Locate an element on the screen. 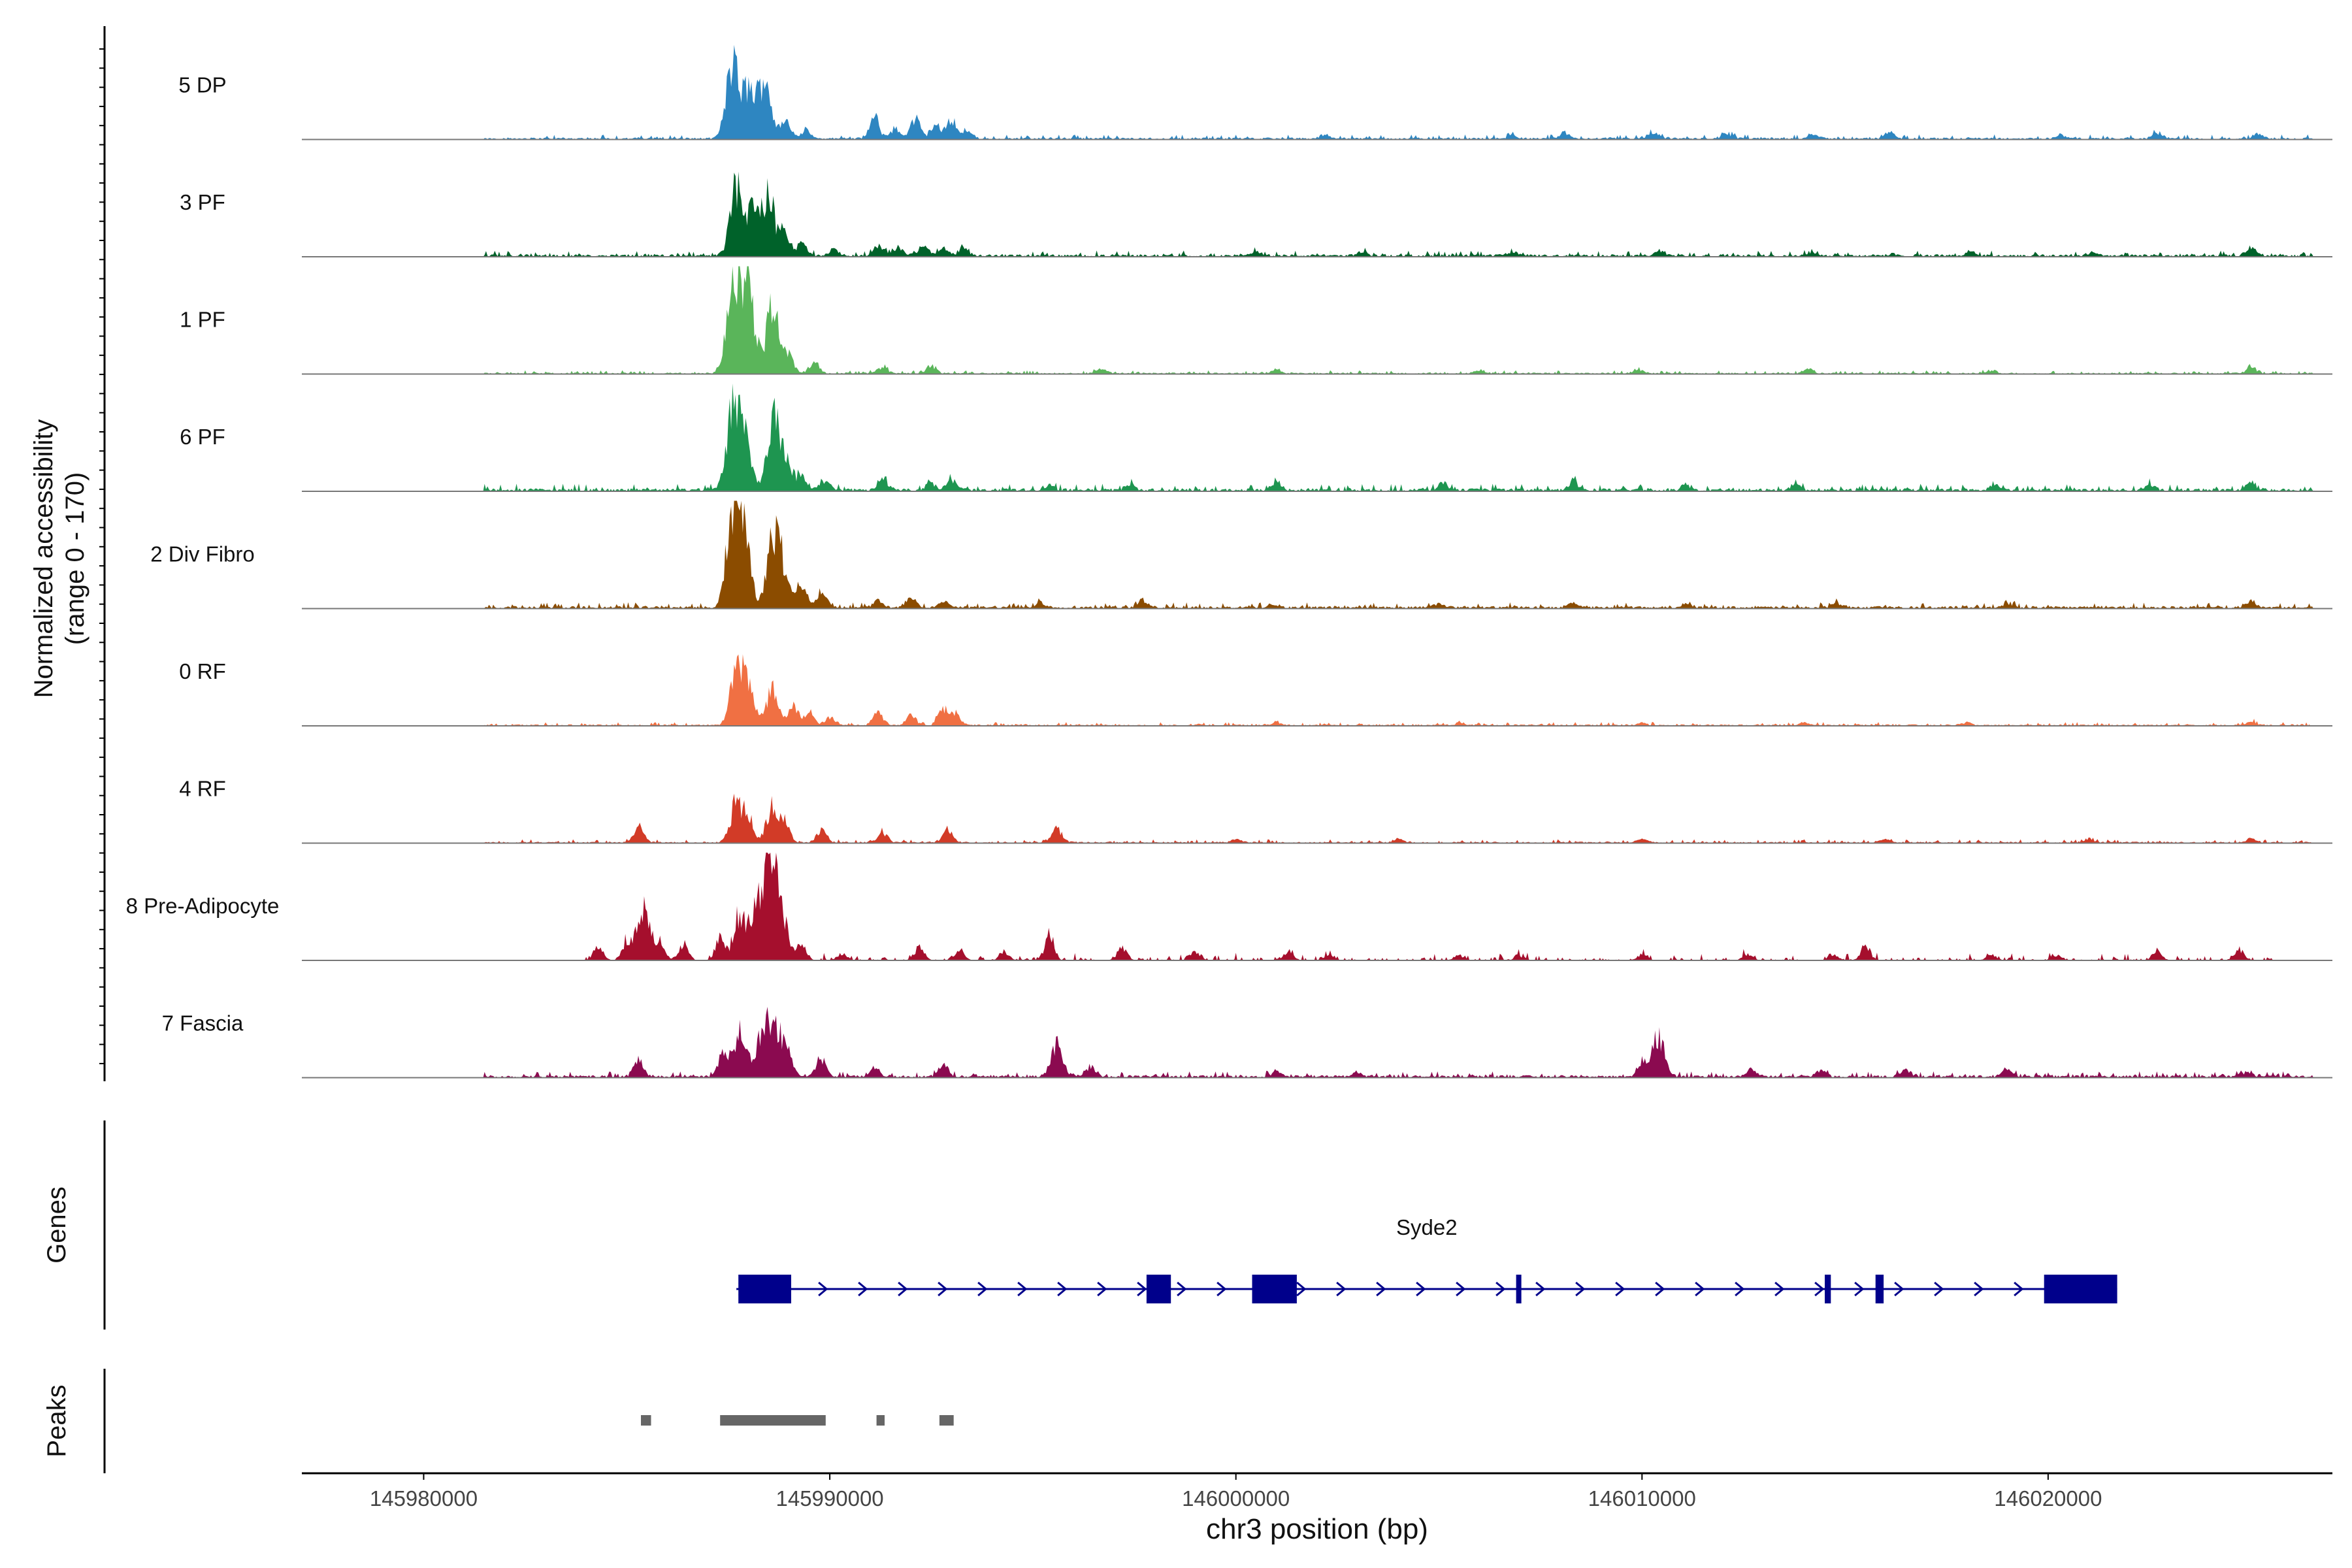  coverage-y-label-range: (range 0 - 170) is located at coordinates (75, 558).